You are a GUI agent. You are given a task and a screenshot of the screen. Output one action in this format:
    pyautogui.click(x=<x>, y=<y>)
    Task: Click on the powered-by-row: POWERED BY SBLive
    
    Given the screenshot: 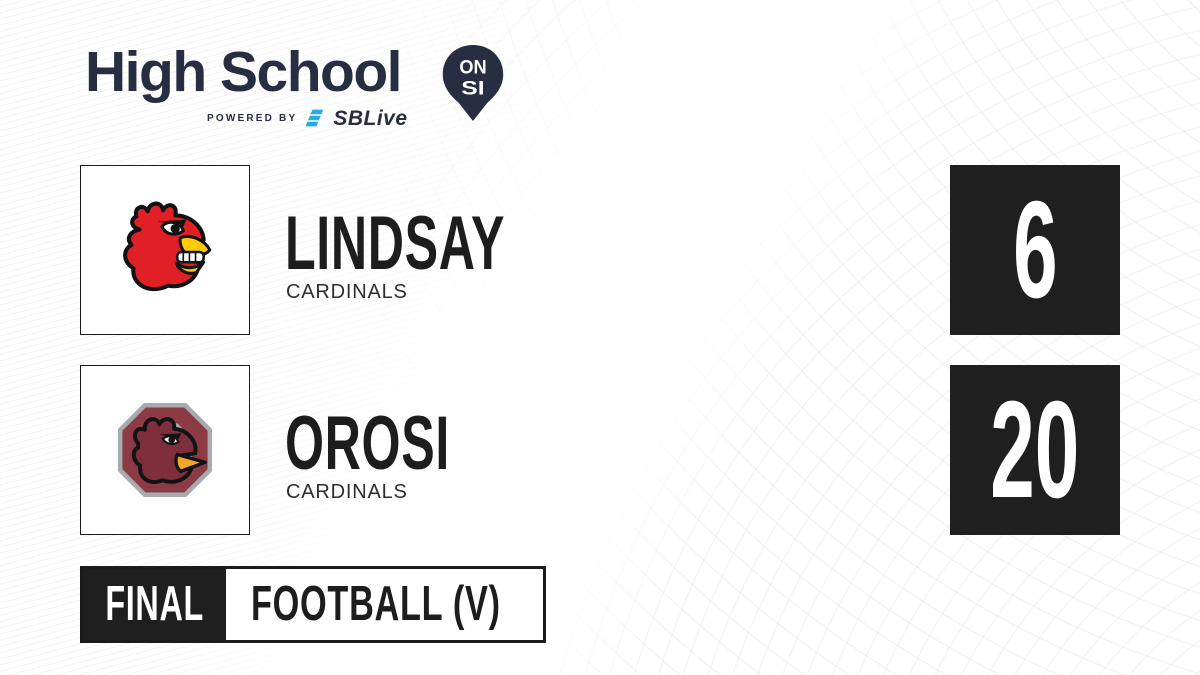 What is the action you would take?
    pyautogui.click(x=307, y=118)
    